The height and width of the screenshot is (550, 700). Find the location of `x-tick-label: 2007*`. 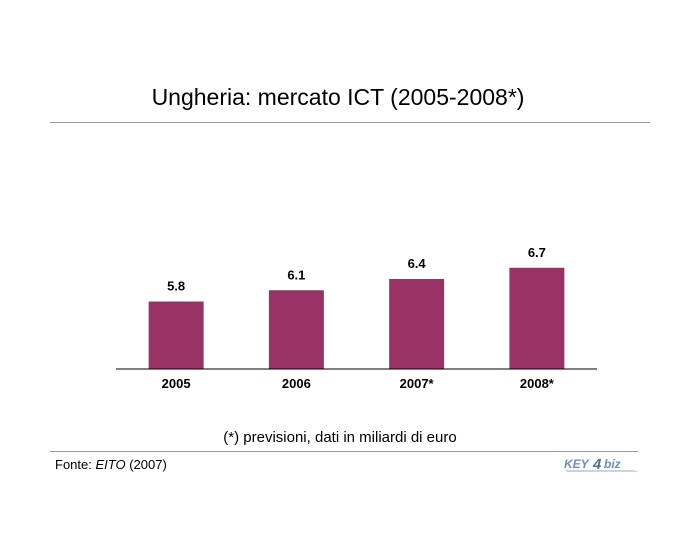

x-tick-label: 2007* is located at coordinates (417, 383).